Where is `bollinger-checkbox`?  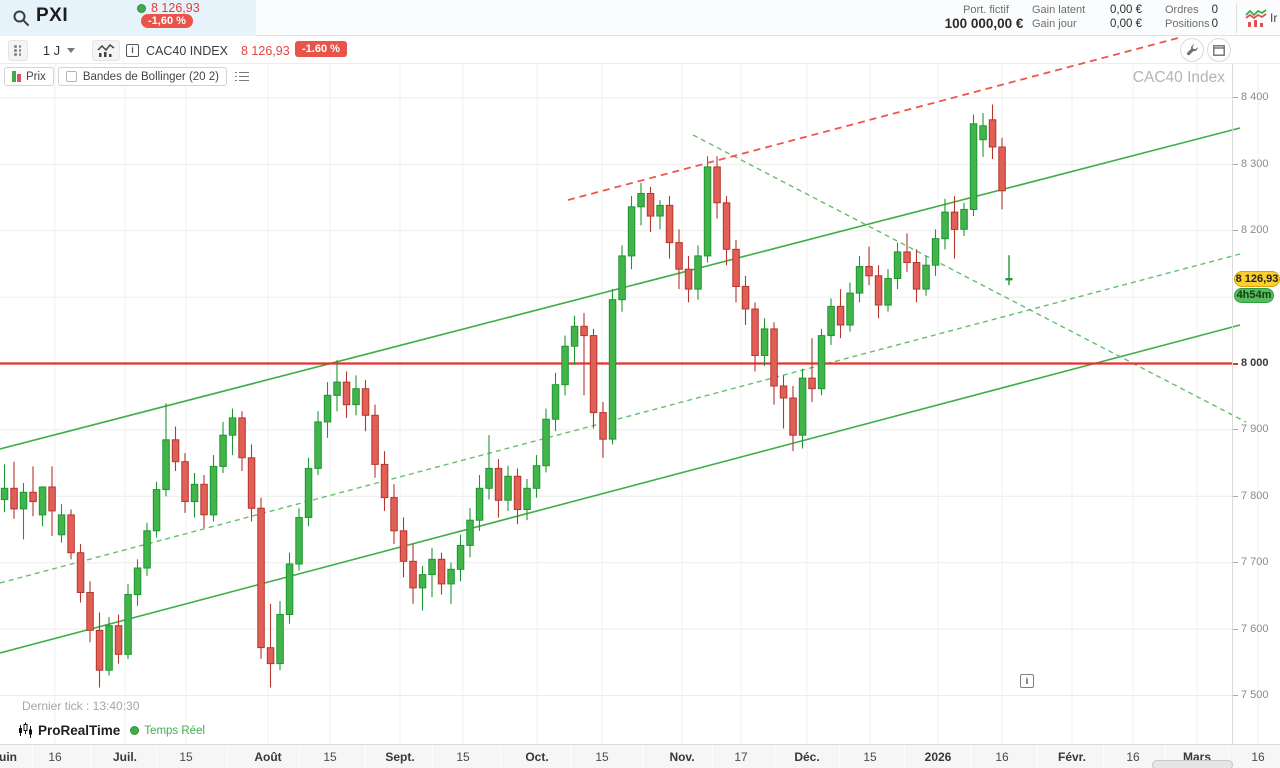 bollinger-checkbox is located at coordinates (71, 76).